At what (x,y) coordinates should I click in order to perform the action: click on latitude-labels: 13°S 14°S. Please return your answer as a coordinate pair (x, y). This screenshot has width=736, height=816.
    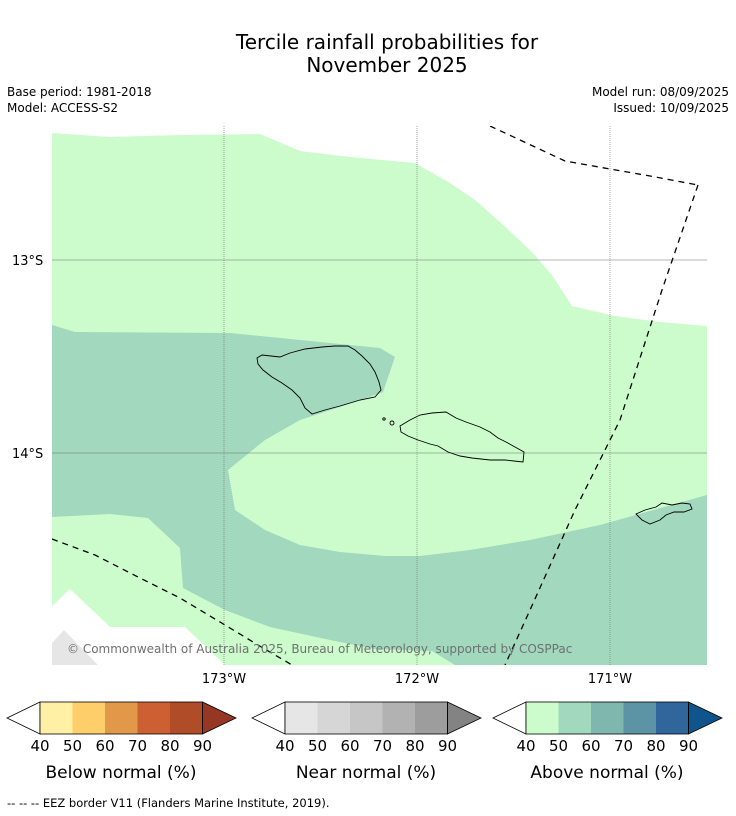
    Looking at the image, I should click on (27, 358).